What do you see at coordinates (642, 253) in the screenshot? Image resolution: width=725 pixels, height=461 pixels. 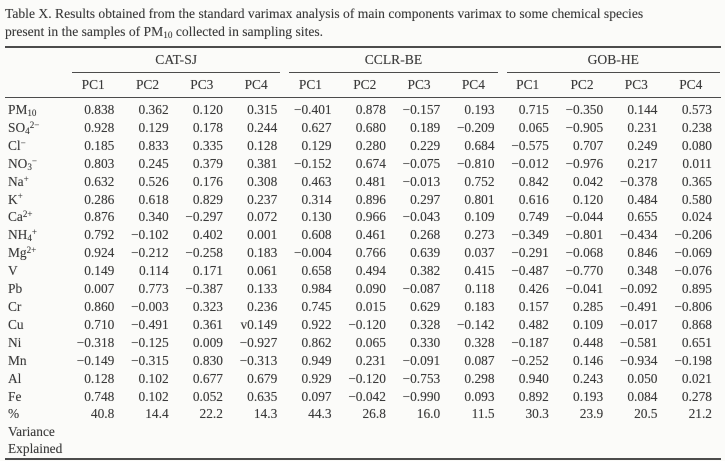 I see `loading-value: 0.846` at bounding box center [642, 253].